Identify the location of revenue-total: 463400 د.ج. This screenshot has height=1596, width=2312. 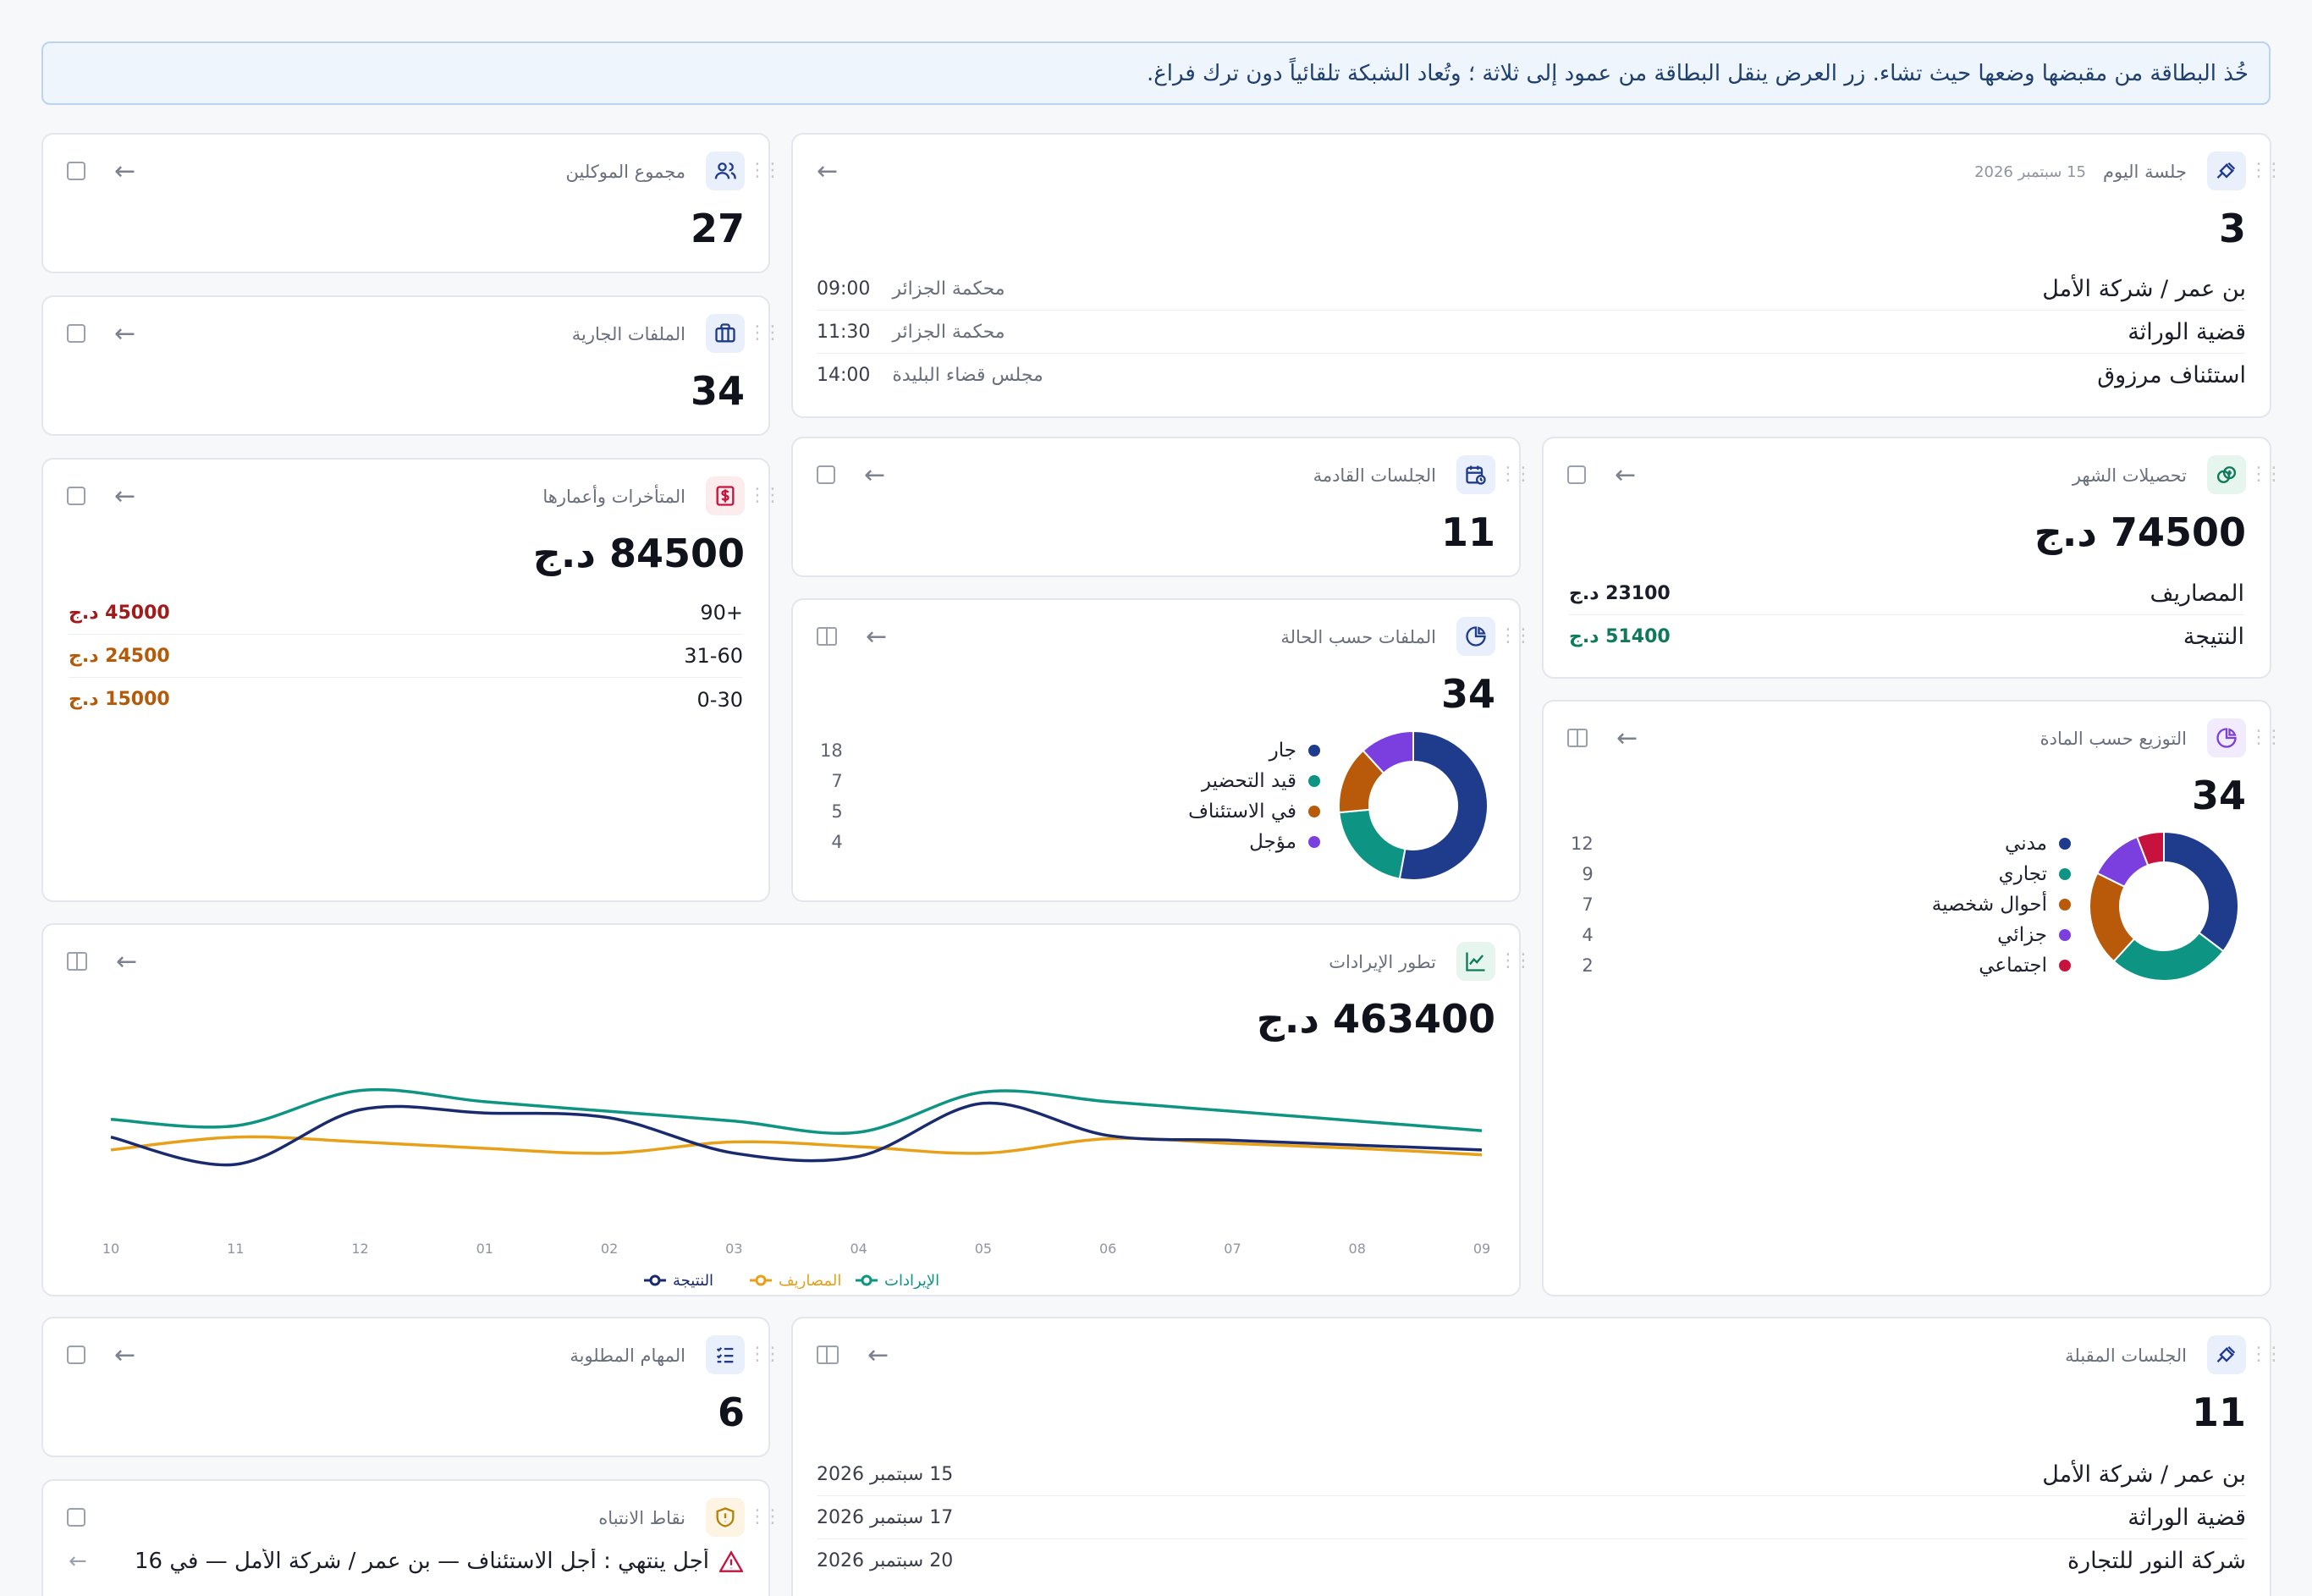
(1375, 1019).